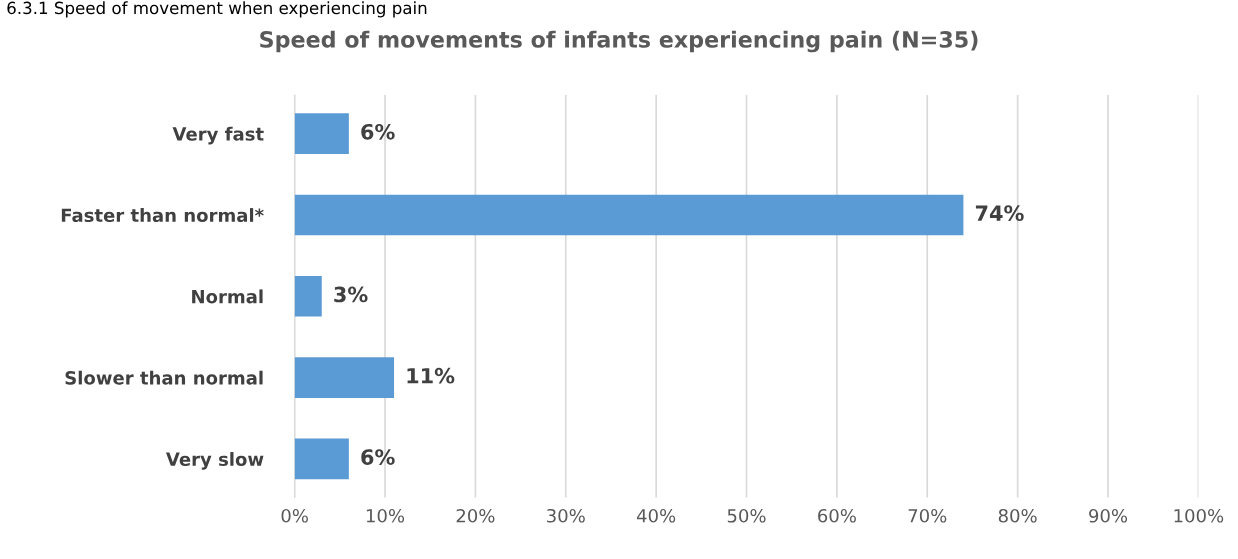  Describe the element at coordinates (656, 515) in the screenshot. I see `x-tick-label: 40%` at that location.